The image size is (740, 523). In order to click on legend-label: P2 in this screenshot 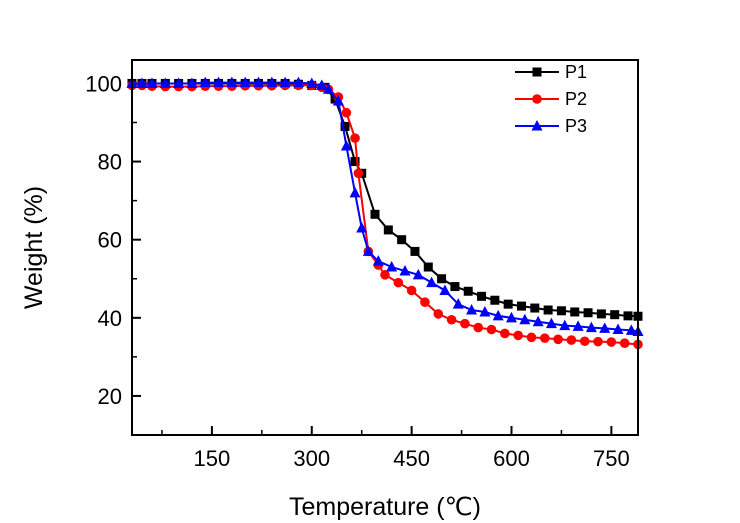, I will do `click(576, 99)`.